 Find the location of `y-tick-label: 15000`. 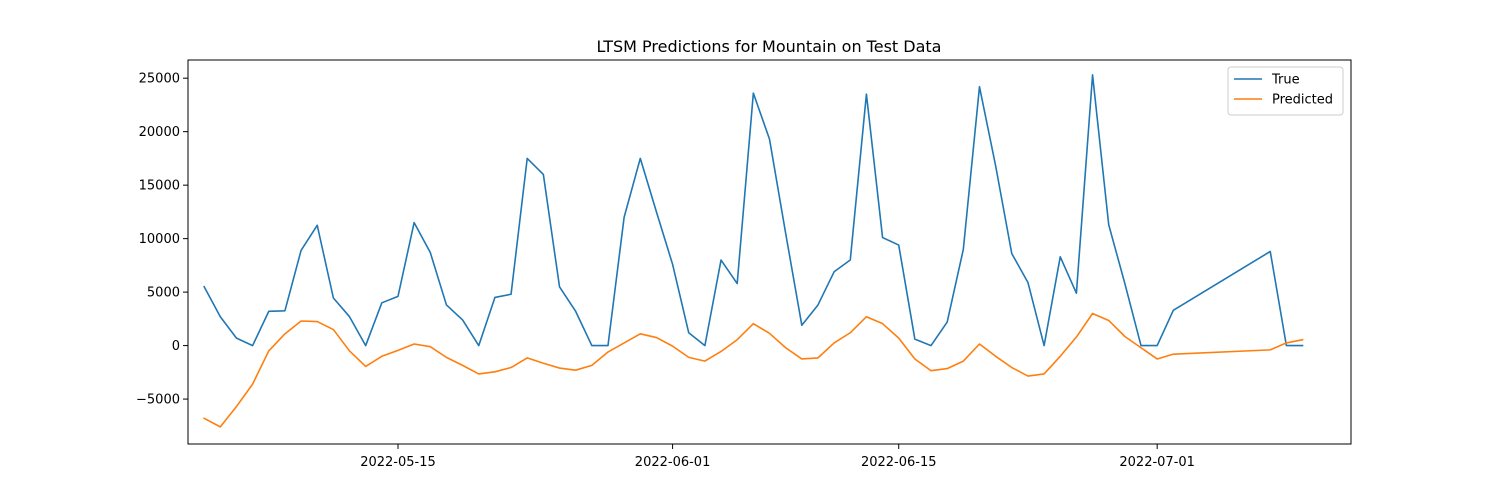

y-tick-label: 15000 is located at coordinates (159, 186).